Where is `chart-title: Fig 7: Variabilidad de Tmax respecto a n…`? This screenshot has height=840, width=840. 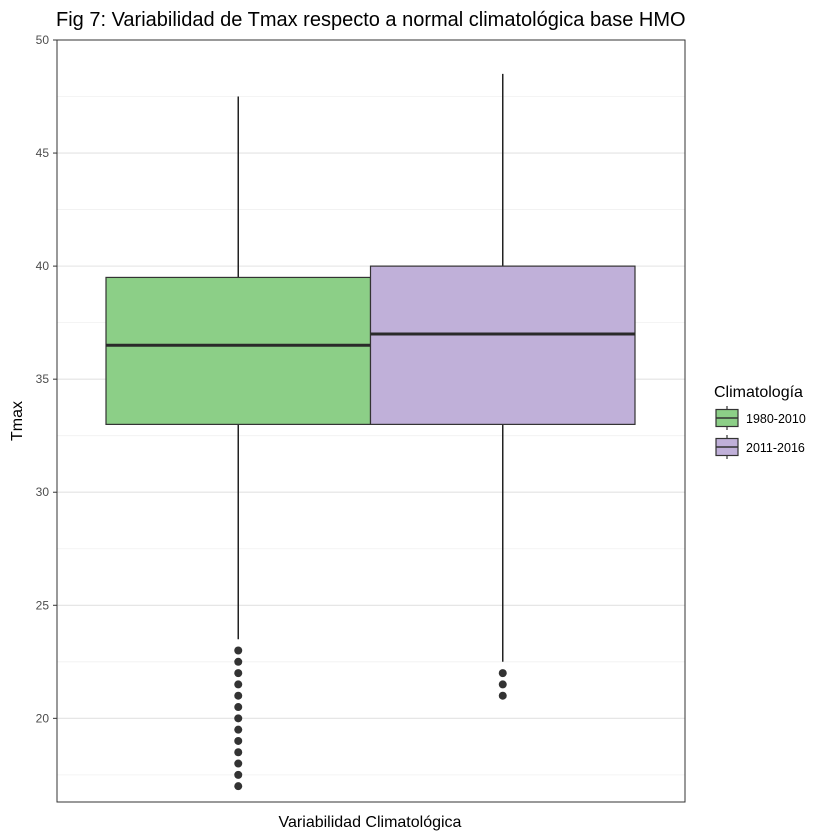
chart-title: Fig 7: Variabilidad de Tmax respecto a n… is located at coordinates (371, 20).